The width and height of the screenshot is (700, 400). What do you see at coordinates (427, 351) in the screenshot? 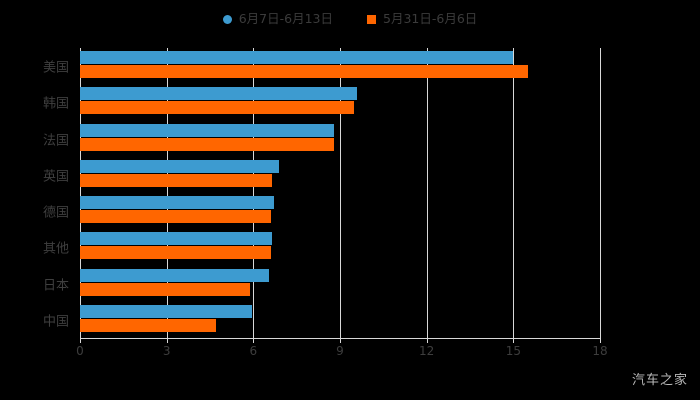
I see `x-tick-label-12: 12` at bounding box center [427, 351].